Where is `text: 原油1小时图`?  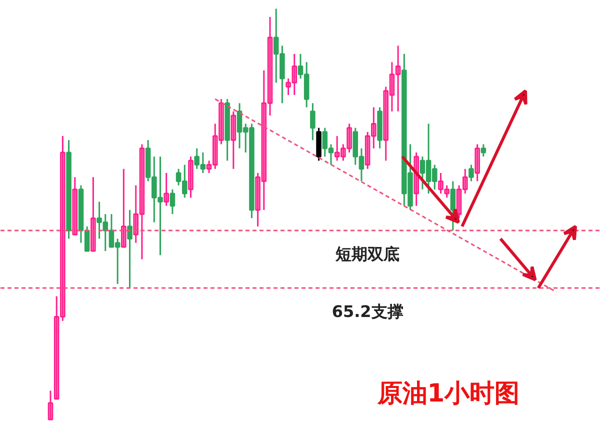
text: 原油1小时图 is located at coordinates (448, 393).